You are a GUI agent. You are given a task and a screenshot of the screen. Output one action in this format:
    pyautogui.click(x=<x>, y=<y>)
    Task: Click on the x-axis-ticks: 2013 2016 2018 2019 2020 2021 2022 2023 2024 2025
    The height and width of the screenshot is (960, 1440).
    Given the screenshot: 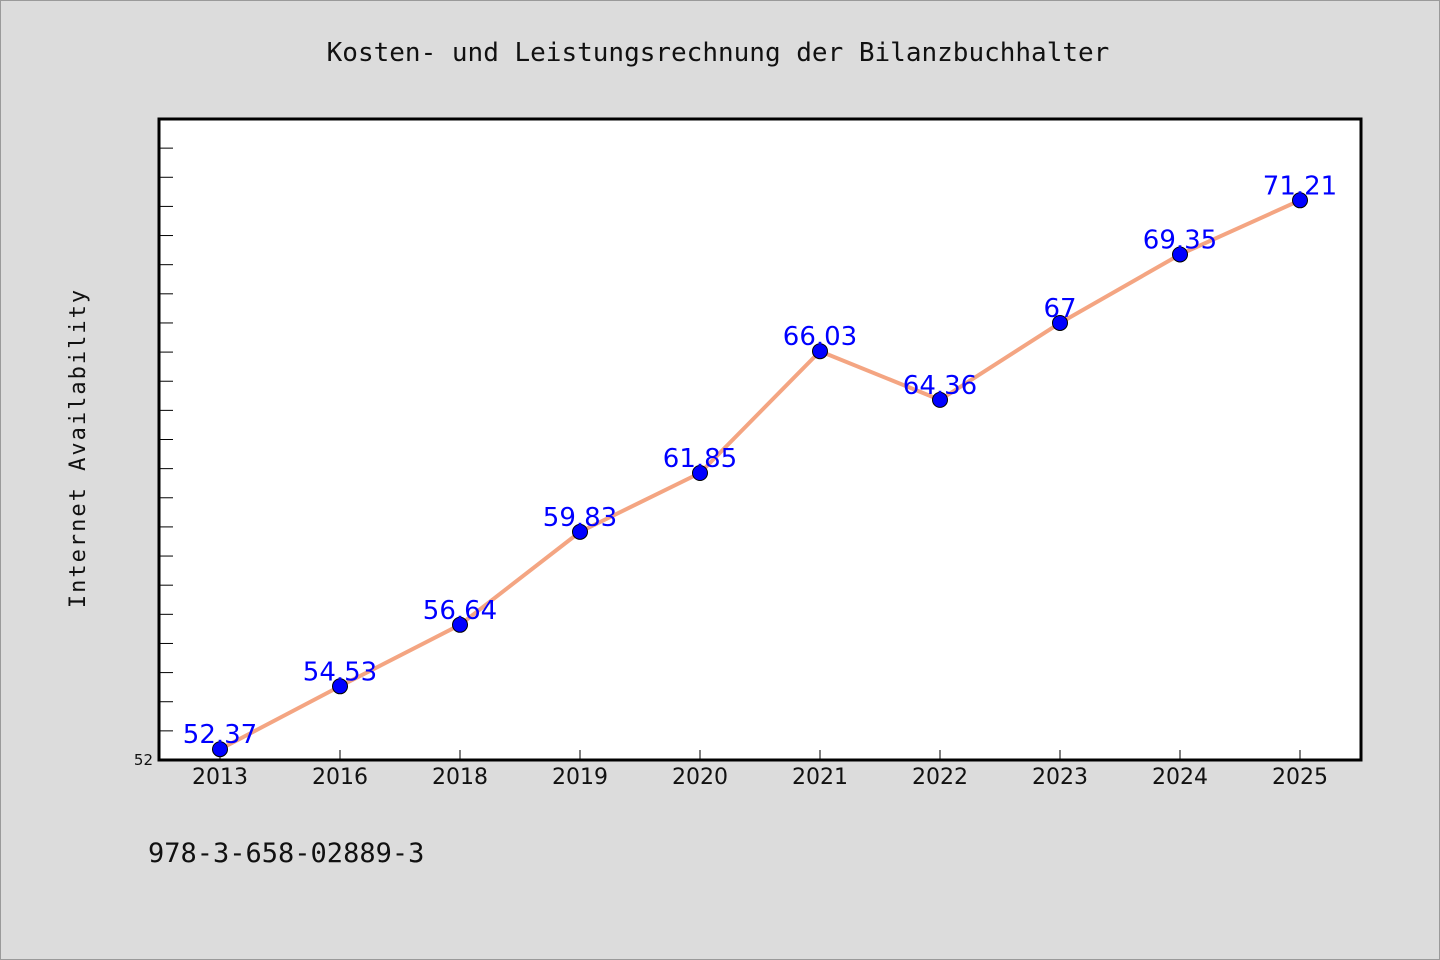 What is the action you would take?
    pyautogui.click(x=760, y=770)
    